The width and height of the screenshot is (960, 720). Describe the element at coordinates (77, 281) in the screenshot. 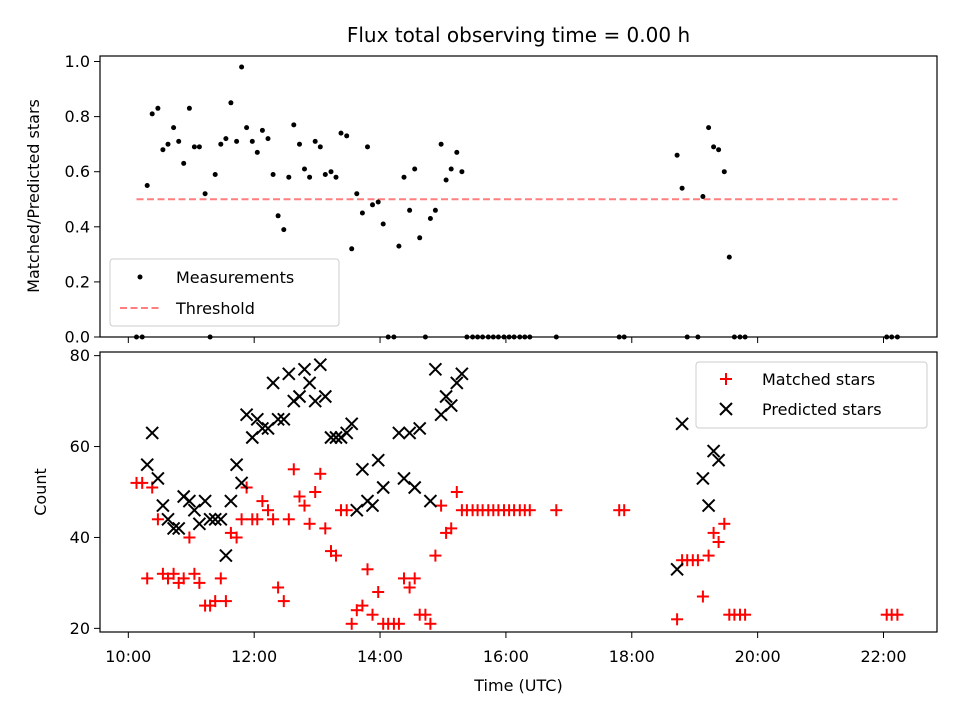

I see `top-ytick-label: 0.2` at that location.